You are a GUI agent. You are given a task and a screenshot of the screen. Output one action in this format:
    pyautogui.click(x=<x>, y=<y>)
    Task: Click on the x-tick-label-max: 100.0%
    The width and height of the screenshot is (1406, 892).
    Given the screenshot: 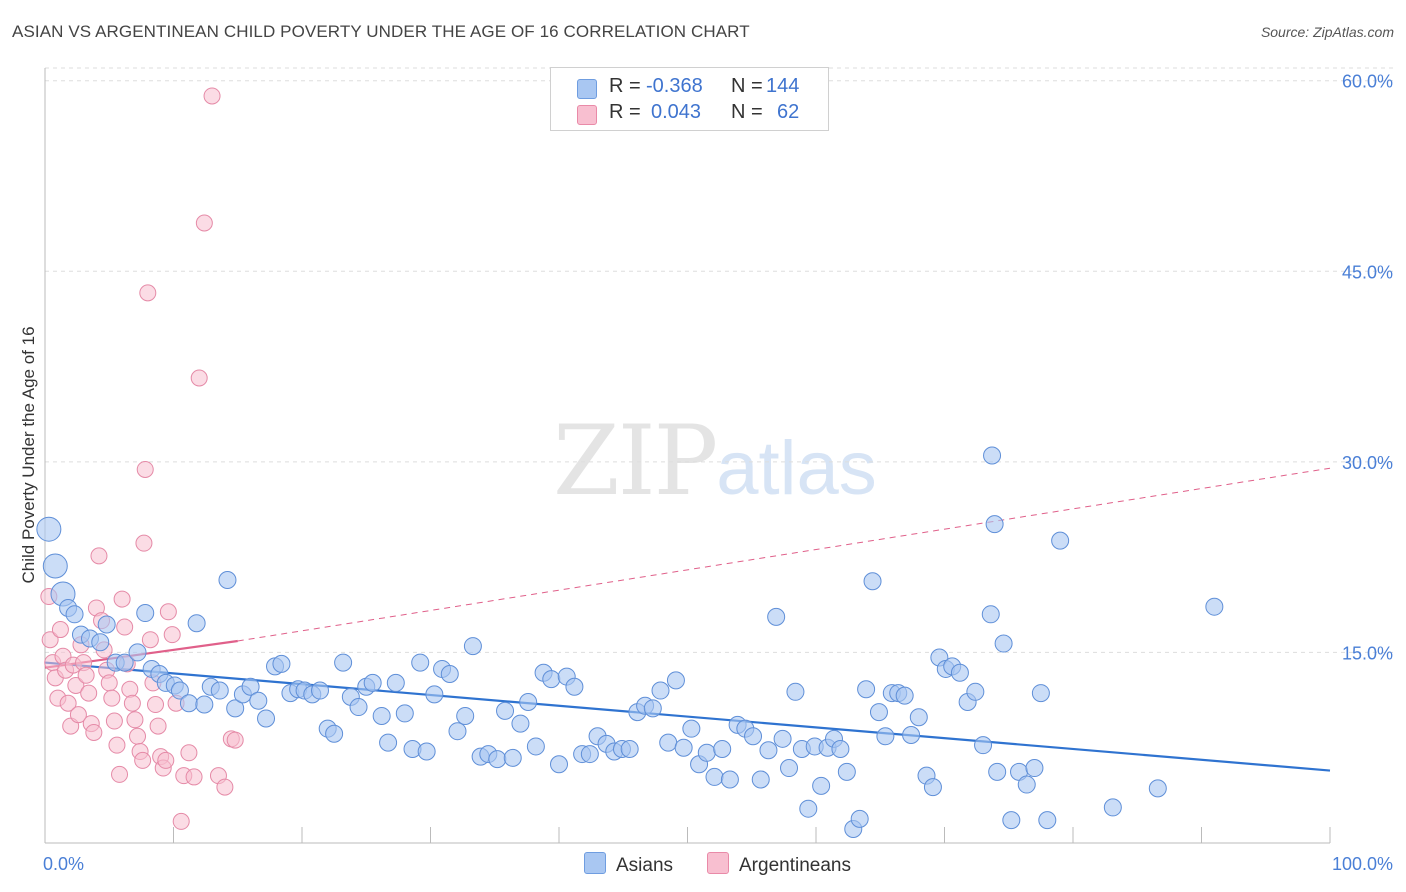 What is the action you would take?
    pyautogui.click(x=1362, y=864)
    